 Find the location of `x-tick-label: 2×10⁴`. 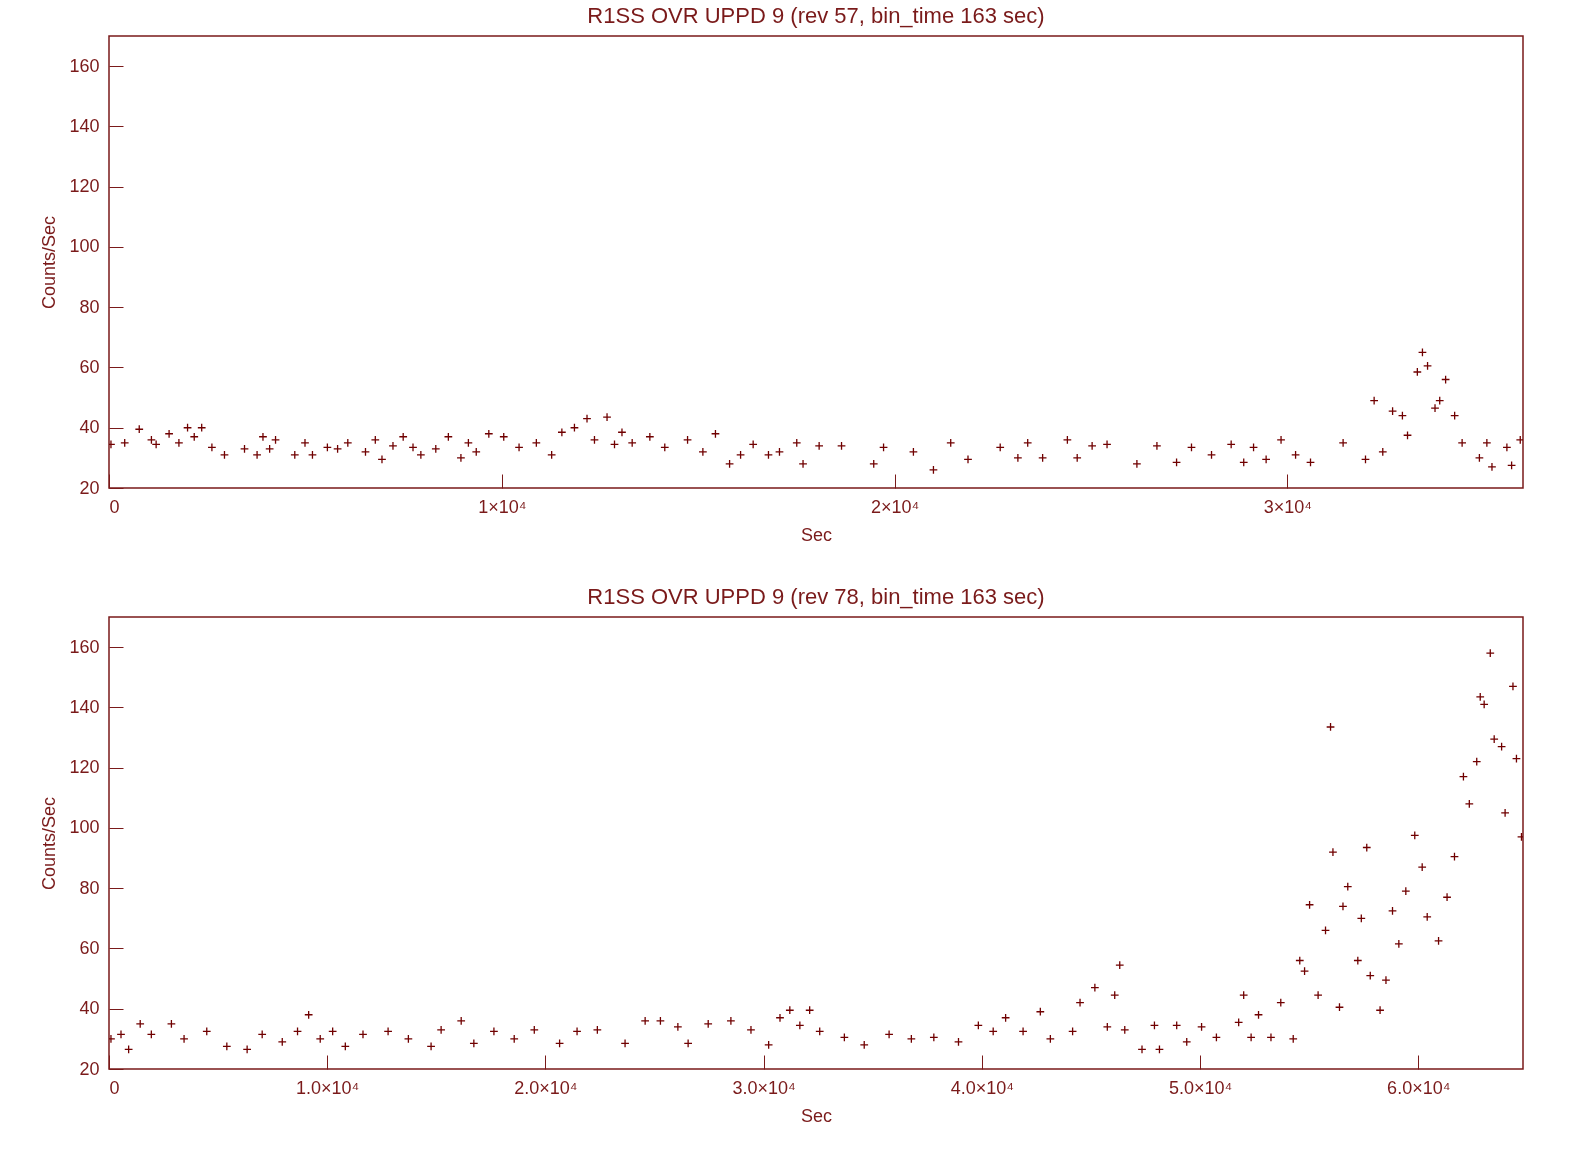

x-tick-label: 2×10⁴ is located at coordinates (895, 506).